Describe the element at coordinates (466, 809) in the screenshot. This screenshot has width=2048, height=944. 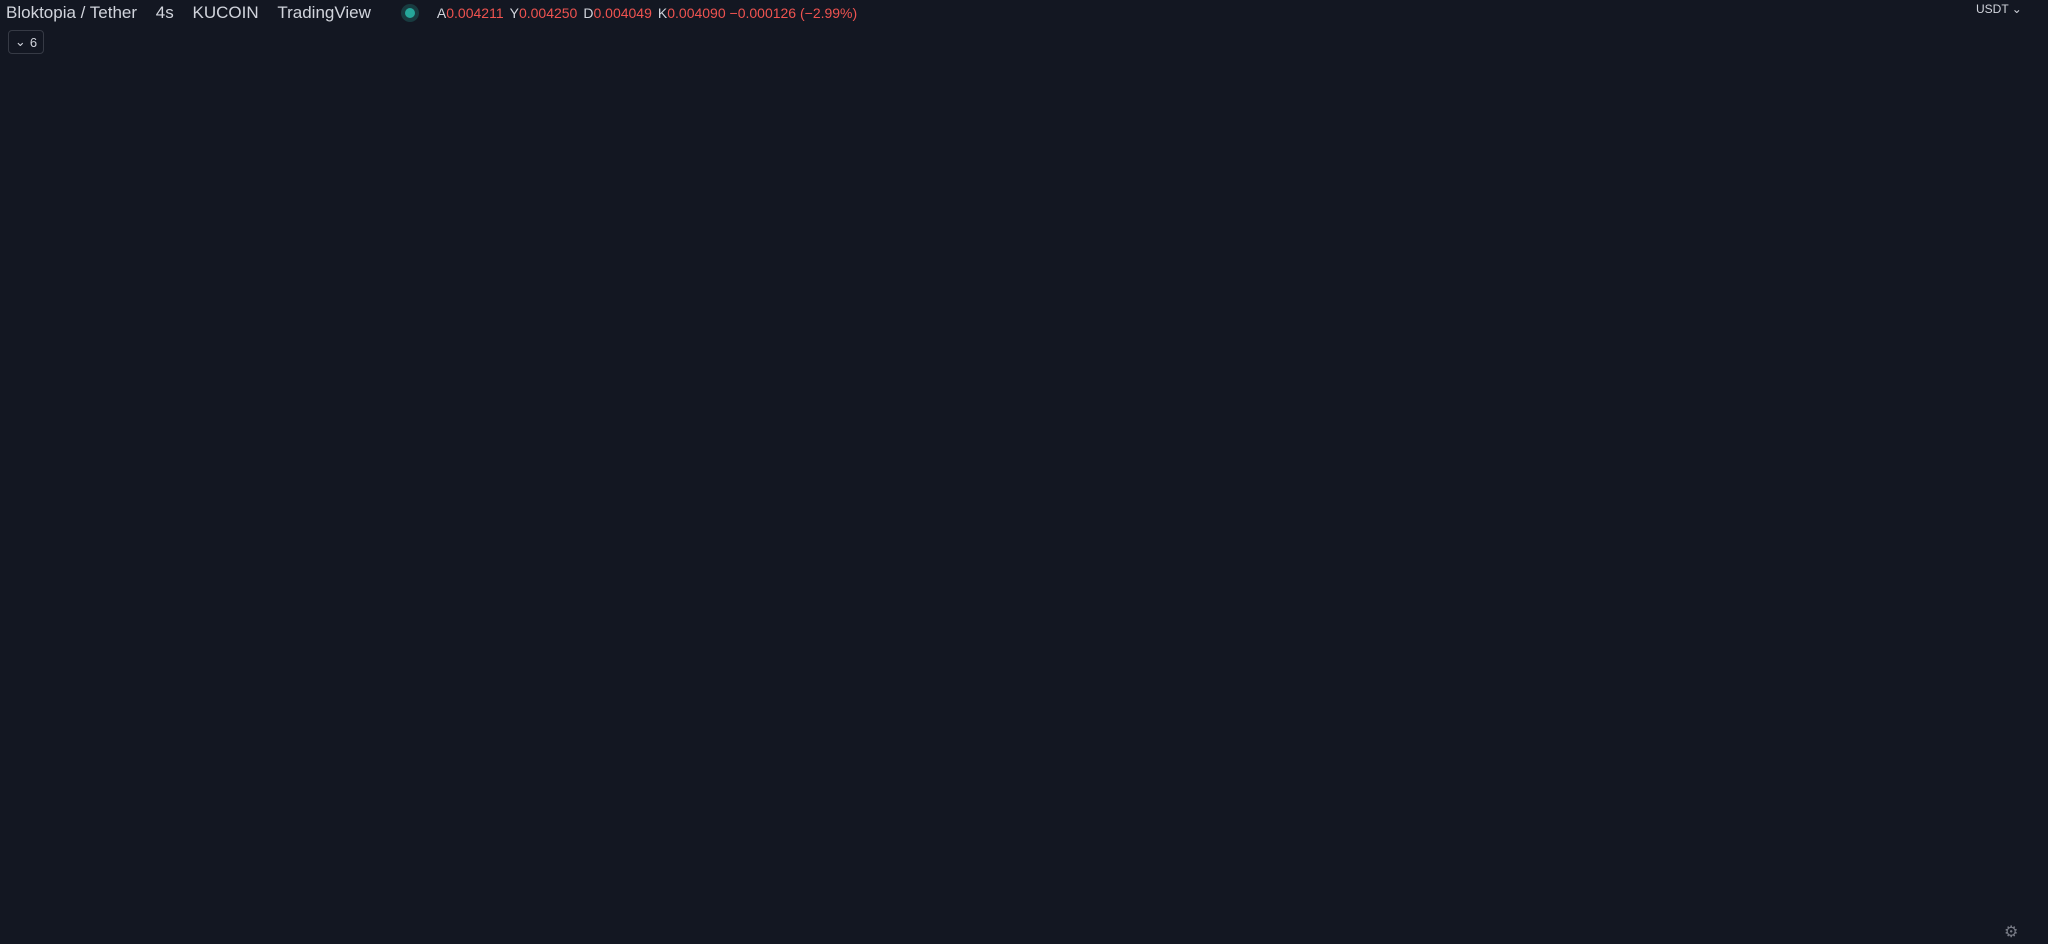
I see `rsi-line` at that location.